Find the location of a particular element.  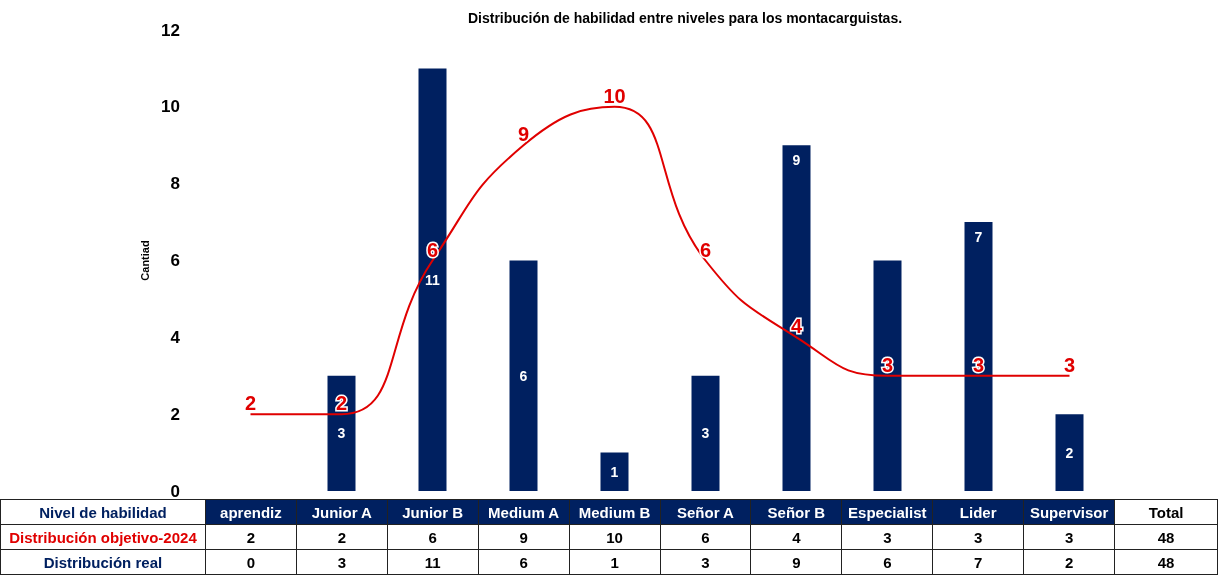

data-label: 10 is located at coordinates (614, 95).